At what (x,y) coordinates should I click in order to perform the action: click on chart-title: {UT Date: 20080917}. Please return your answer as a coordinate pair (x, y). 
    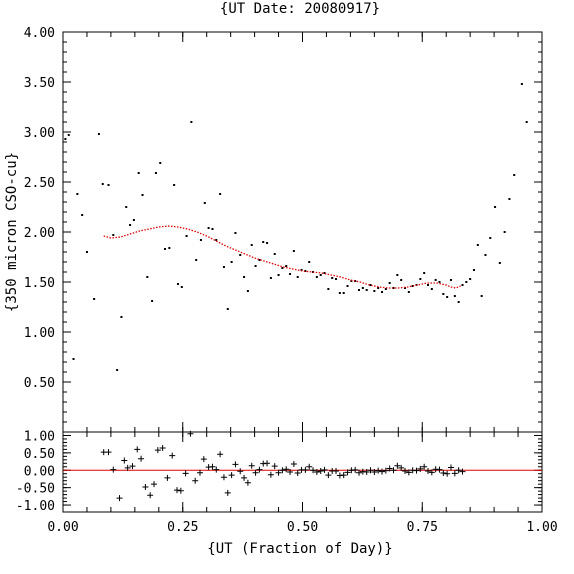
    Looking at the image, I should click on (300, 9).